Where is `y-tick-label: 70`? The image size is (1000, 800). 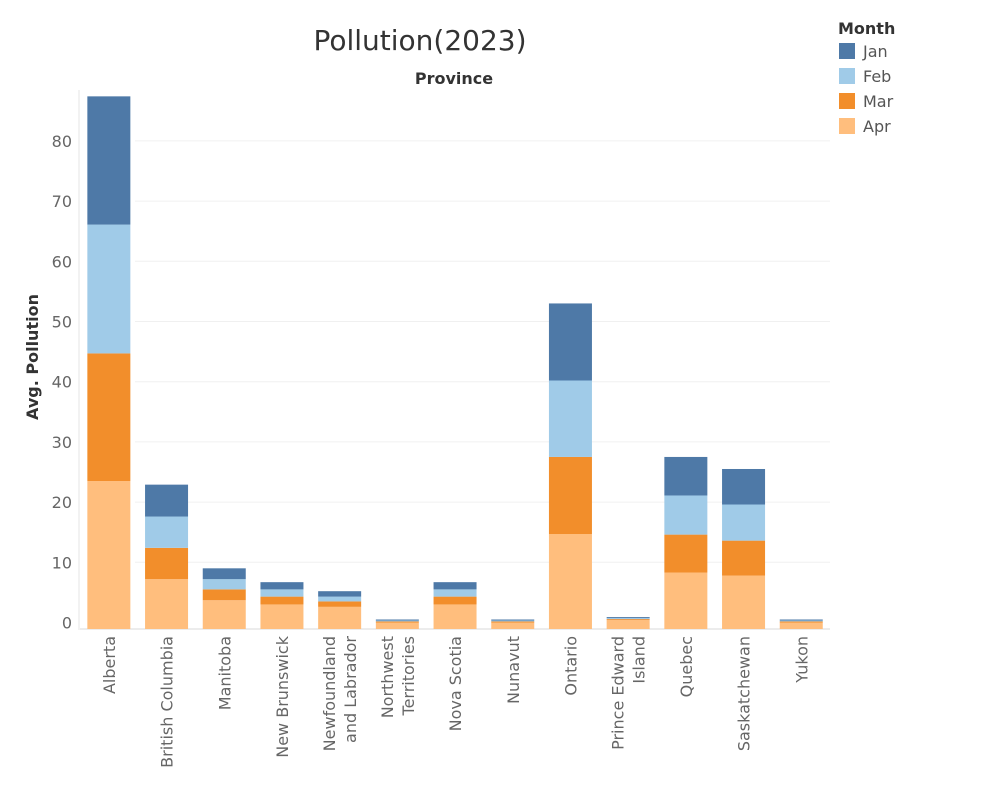 y-tick-label: 70 is located at coordinates (62, 201).